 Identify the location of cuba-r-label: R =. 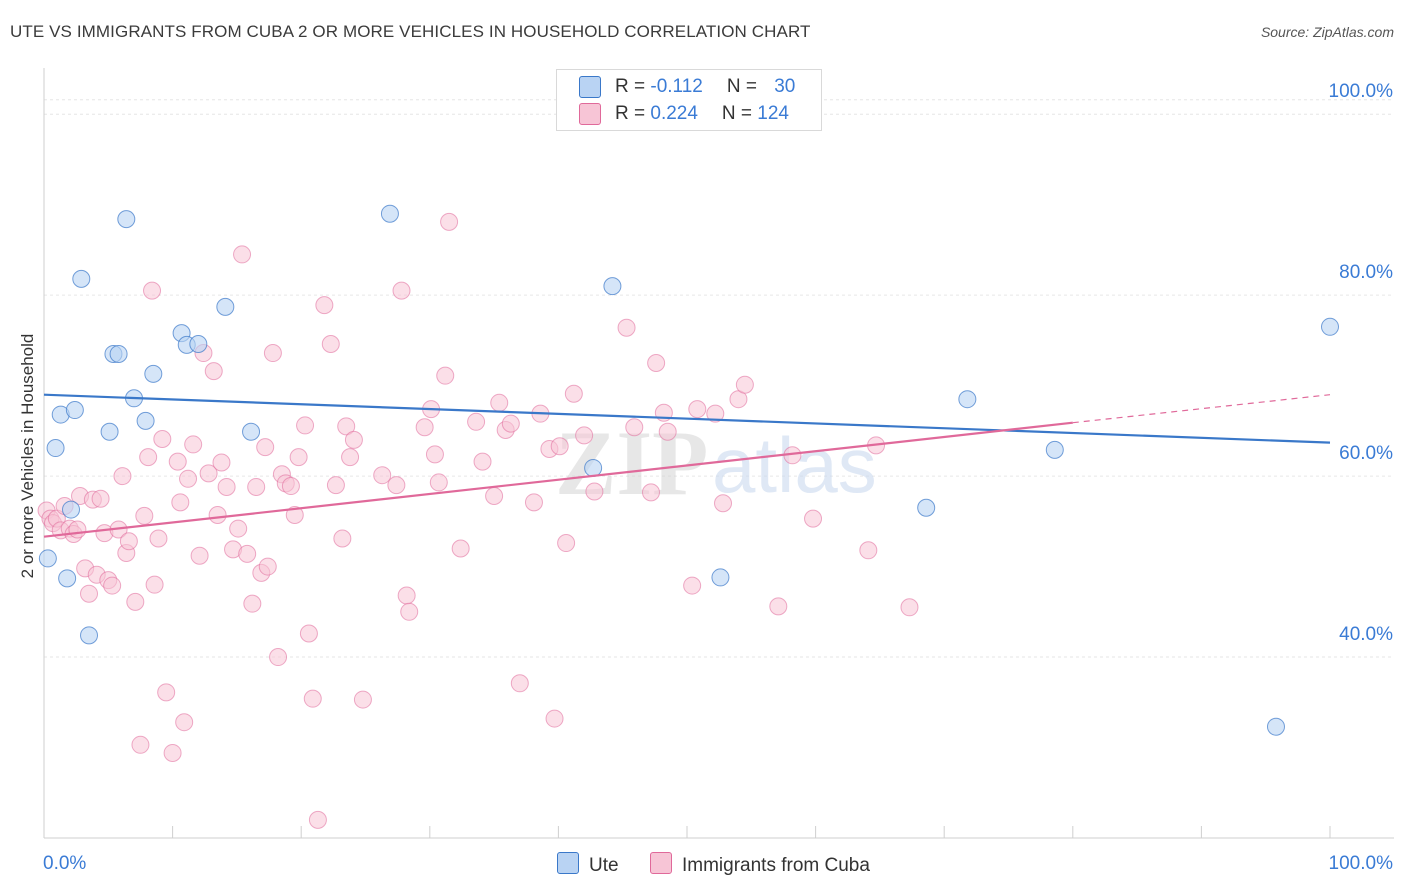
(633, 114).